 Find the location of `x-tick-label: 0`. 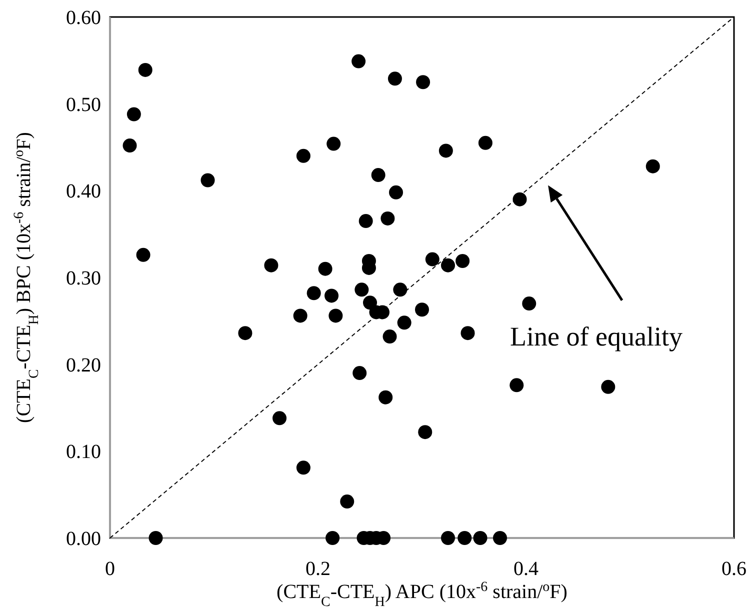

x-tick-label: 0 is located at coordinates (110, 569).